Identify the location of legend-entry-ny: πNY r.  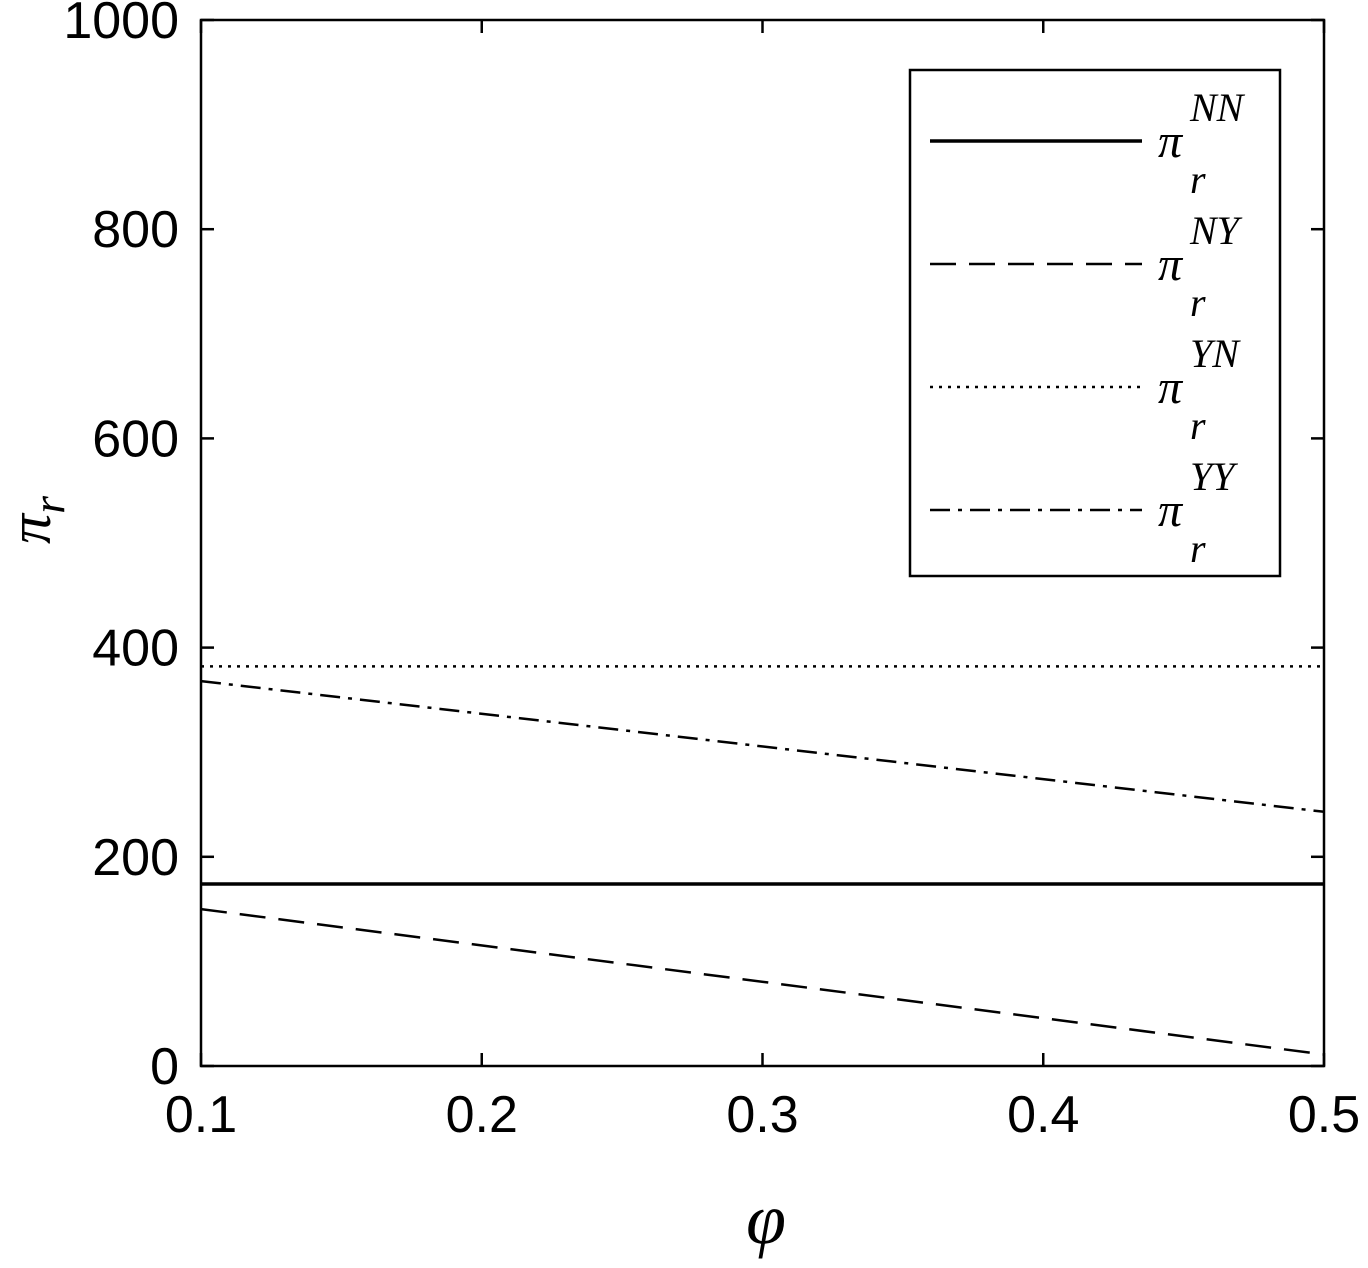
(1200, 266).